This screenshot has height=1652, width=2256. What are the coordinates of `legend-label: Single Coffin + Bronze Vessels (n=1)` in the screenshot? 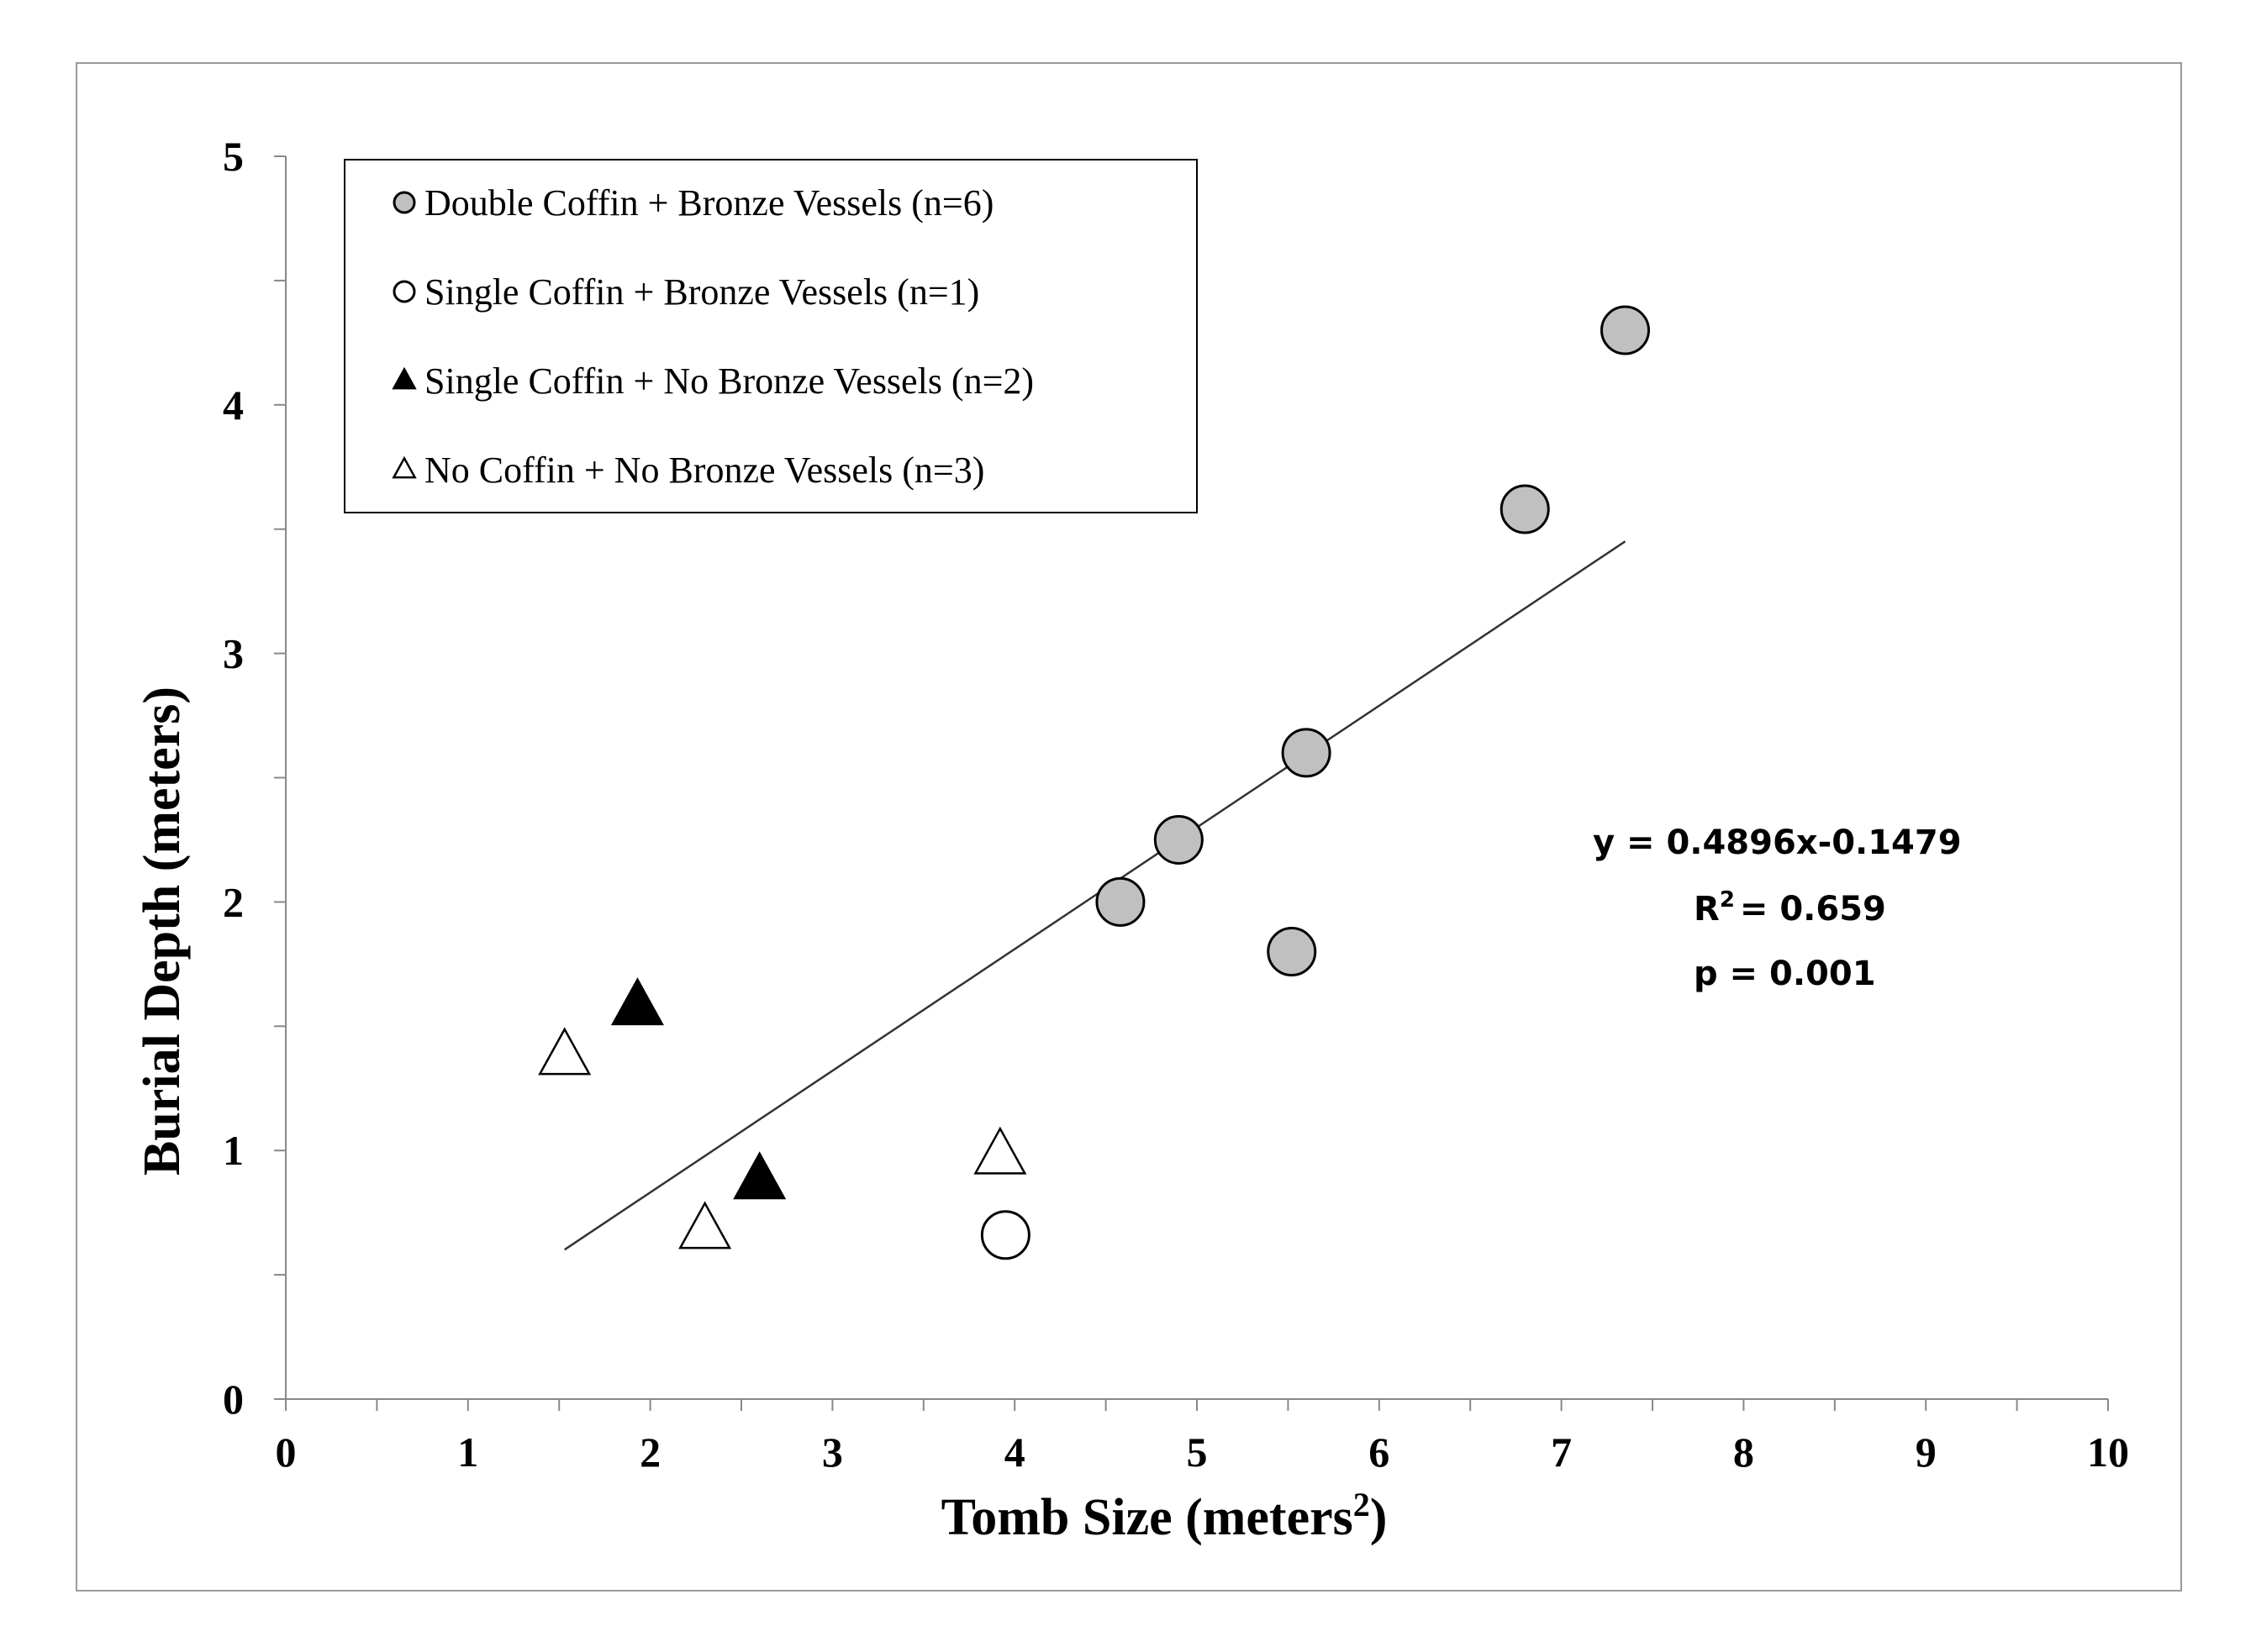 It's located at (701, 292).